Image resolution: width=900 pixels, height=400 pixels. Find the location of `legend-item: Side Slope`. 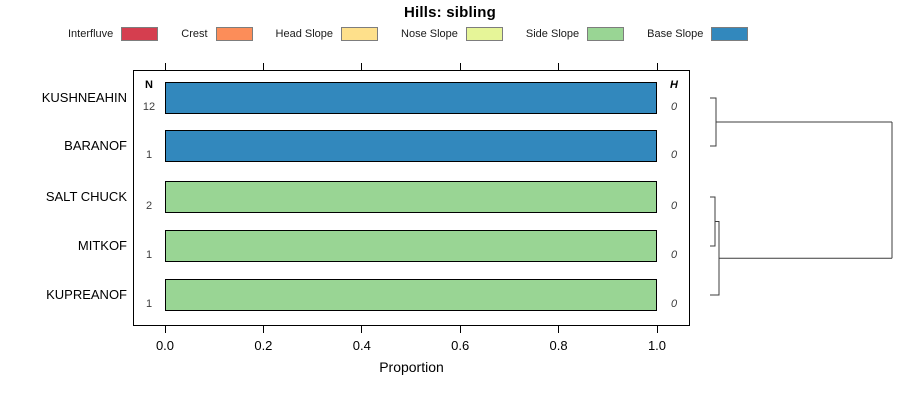

legend-item: Side Slope is located at coordinates (575, 33).